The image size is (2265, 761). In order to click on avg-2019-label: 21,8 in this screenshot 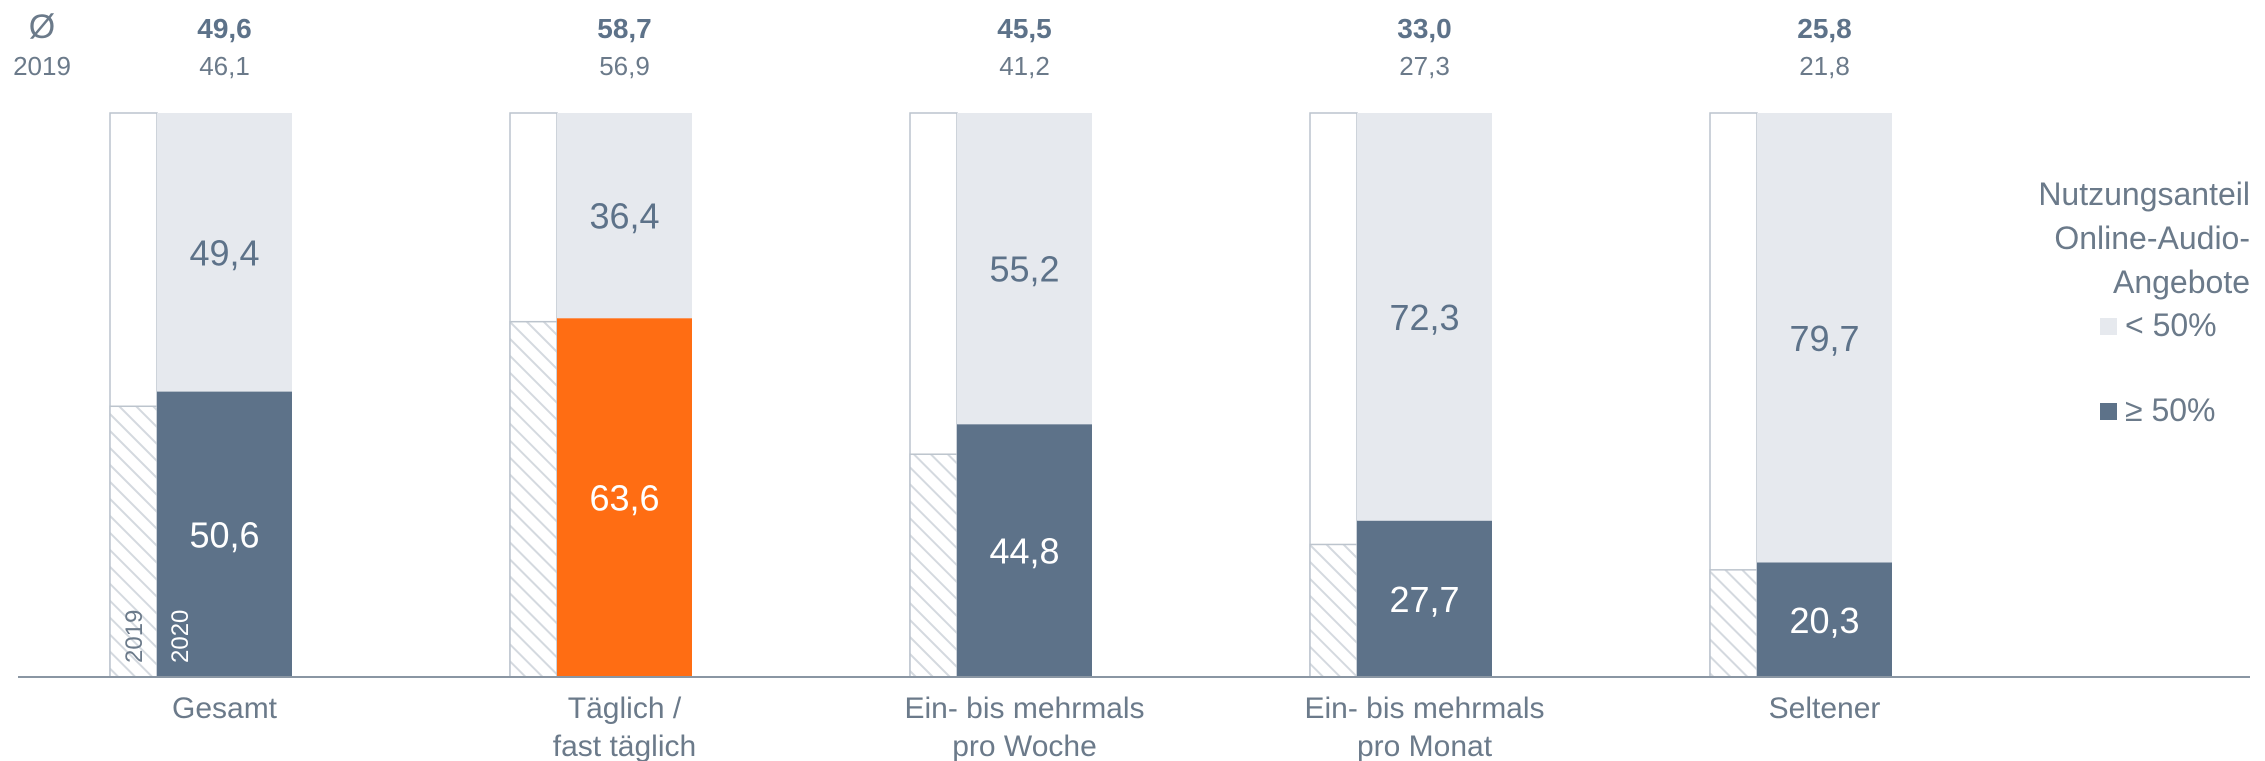, I will do `click(1824, 66)`.